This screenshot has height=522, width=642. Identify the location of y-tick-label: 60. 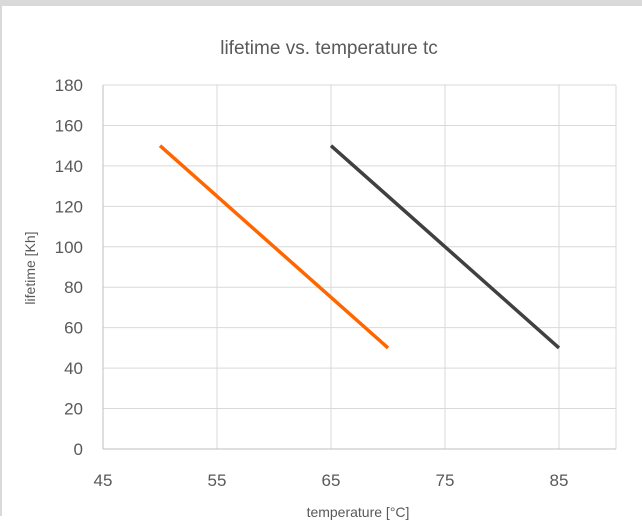
(73, 328).